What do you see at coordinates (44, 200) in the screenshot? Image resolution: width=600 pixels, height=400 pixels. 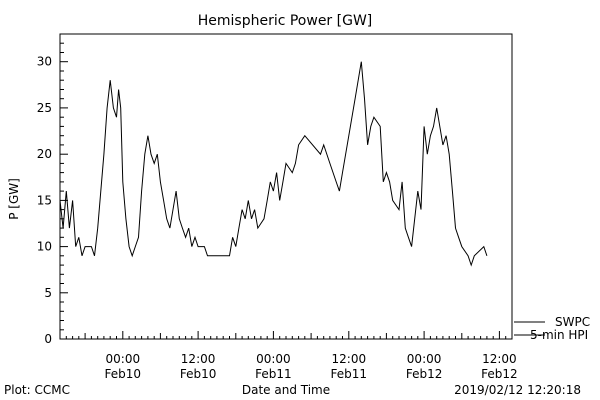 I see `y-tick-label: 15` at bounding box center [44, 200].